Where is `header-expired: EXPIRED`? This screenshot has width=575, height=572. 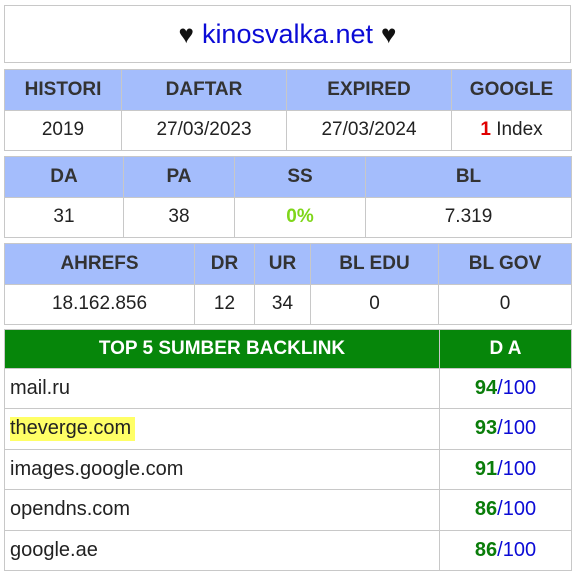
header-expired: EXPIRED is located at coordinates (369, 90).